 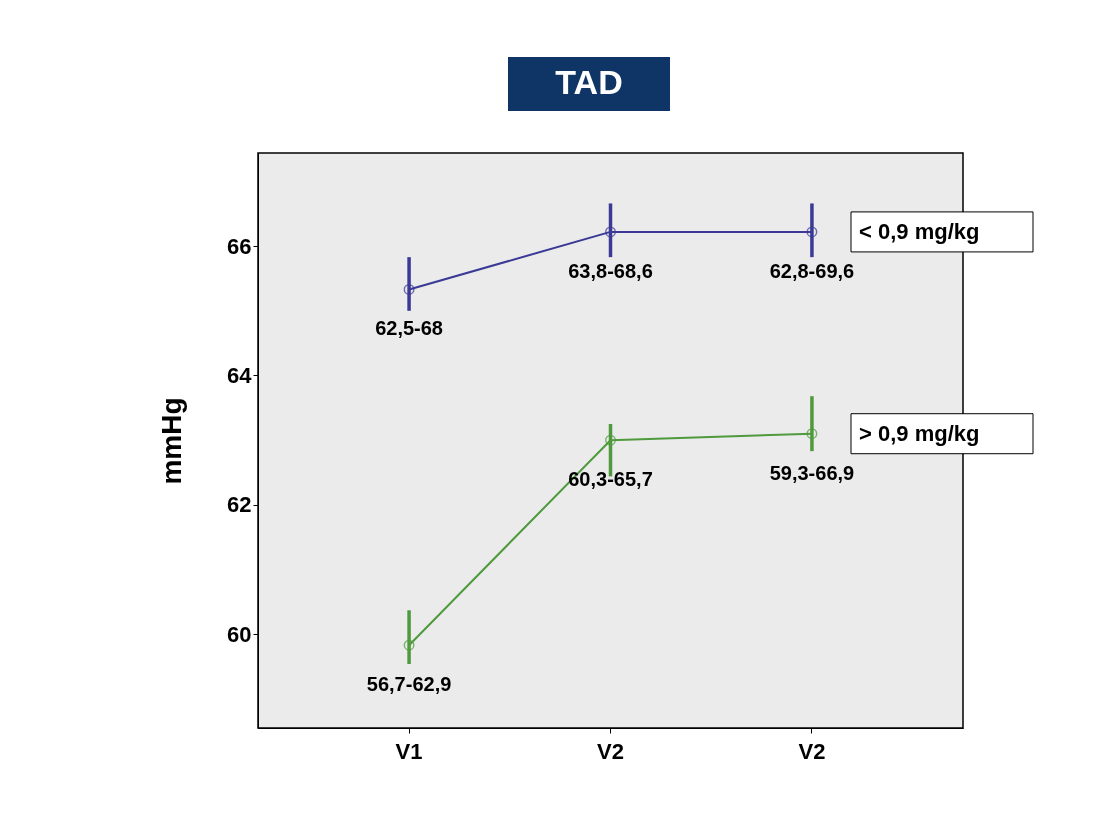 I want to click on y-tick-label: 60, so click(x=239, y=634).